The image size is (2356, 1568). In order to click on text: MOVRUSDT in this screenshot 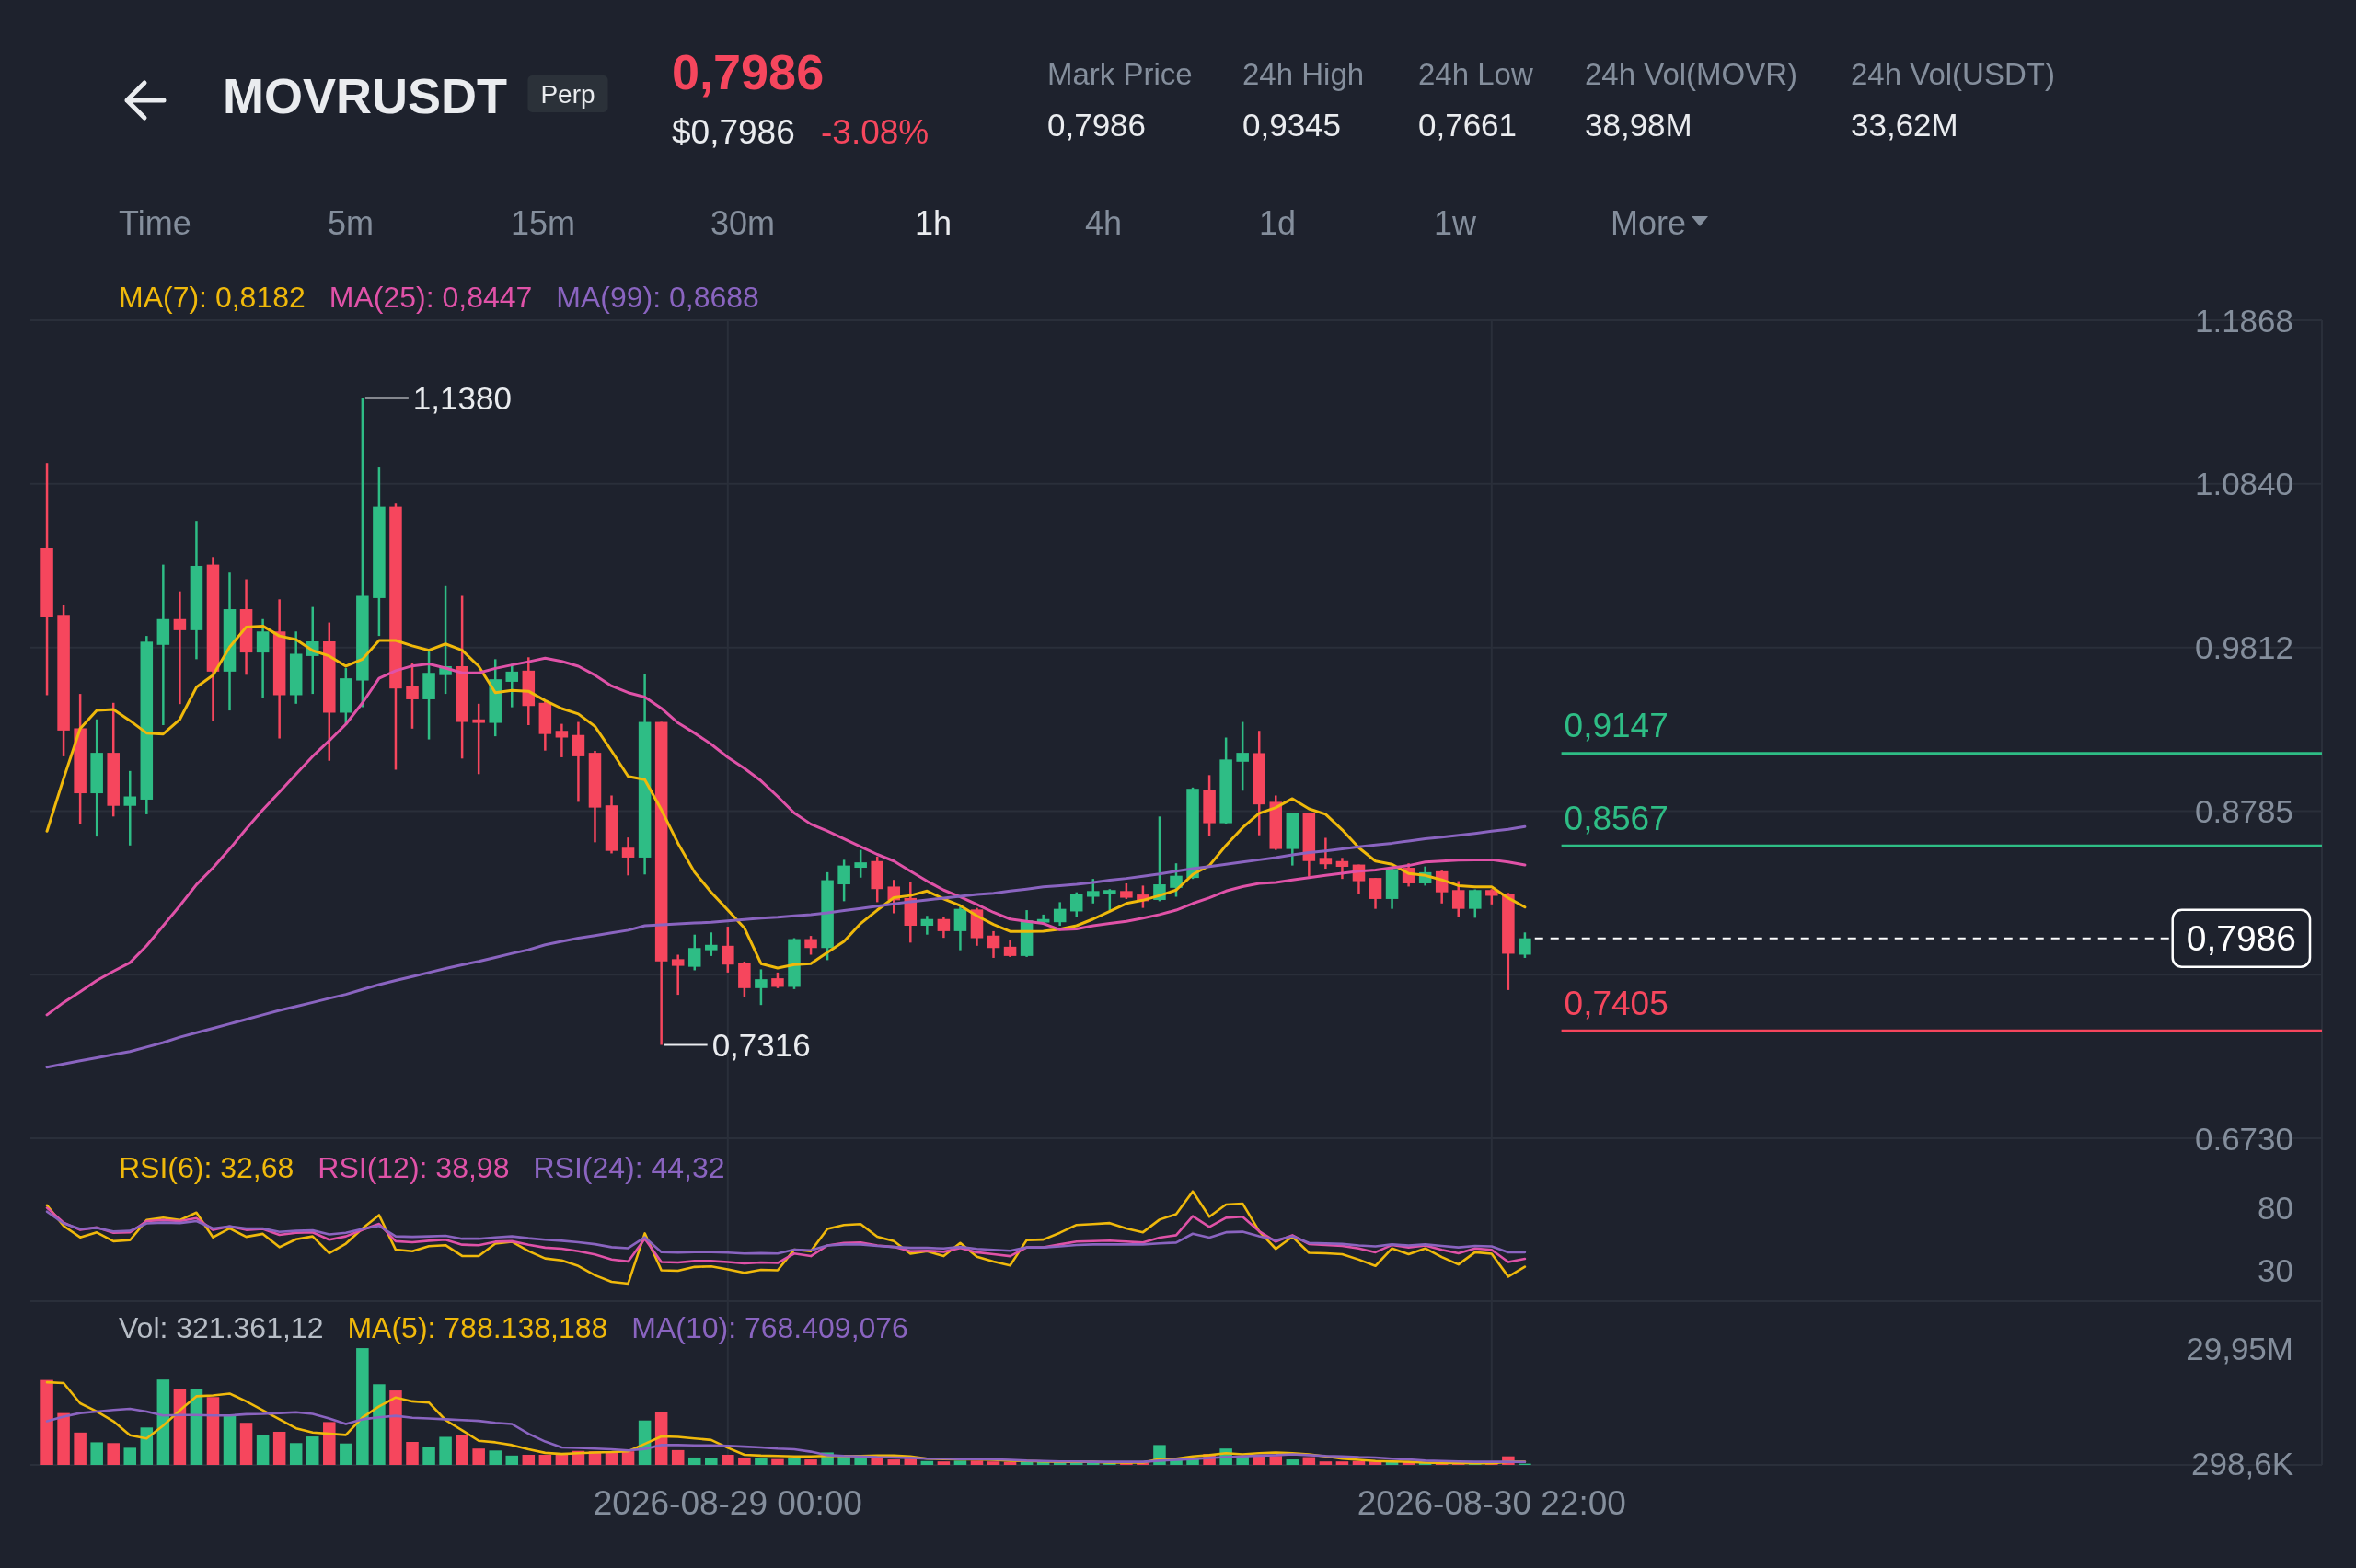, I will do `click(365, 95)`.